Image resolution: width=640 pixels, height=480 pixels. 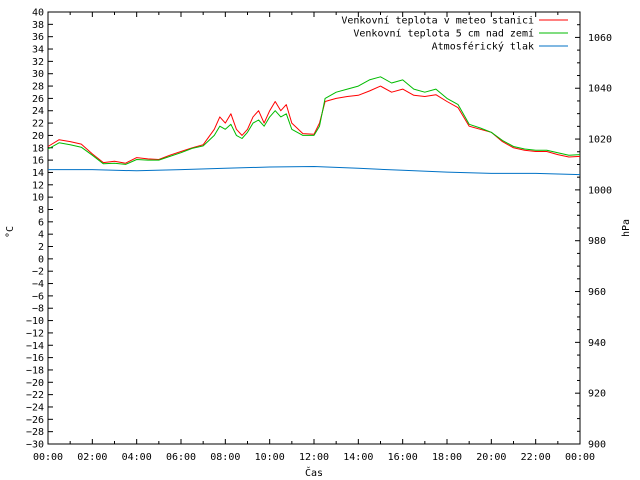 What do you see at coordinates (225, 457) in the screenshot?
I see `x-tick-label: 08:00` at bounding box center [225, 457].